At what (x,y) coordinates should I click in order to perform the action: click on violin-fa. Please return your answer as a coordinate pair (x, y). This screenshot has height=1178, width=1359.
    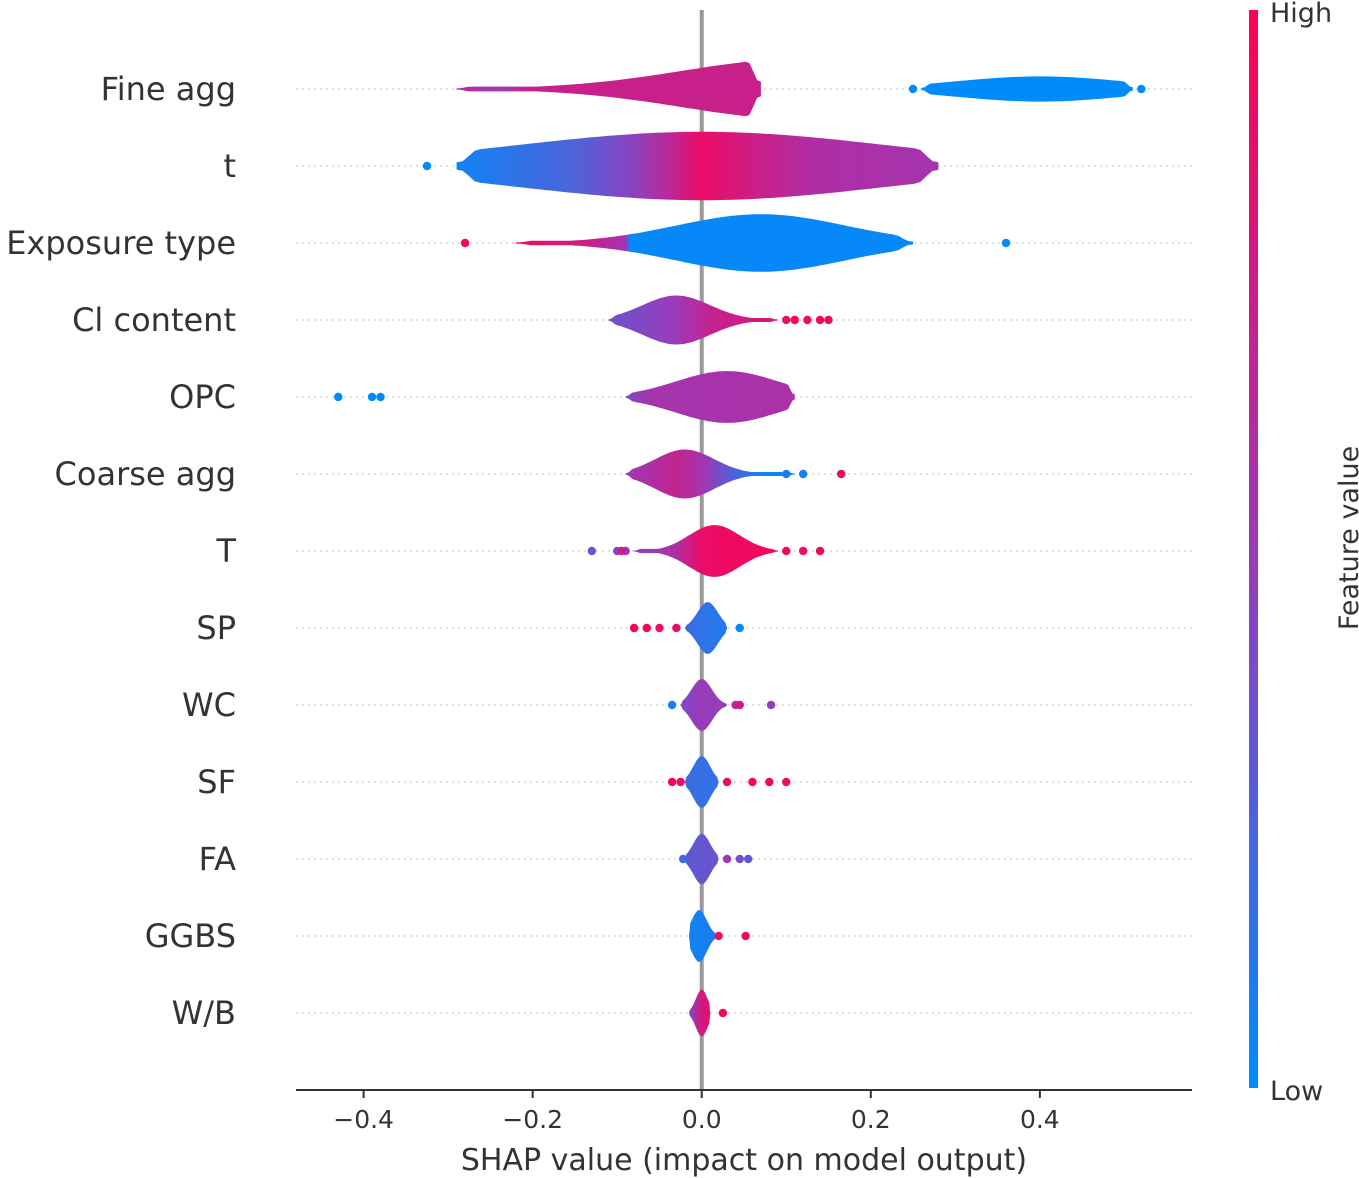
    Looking at the image, I should click on (701, 859).